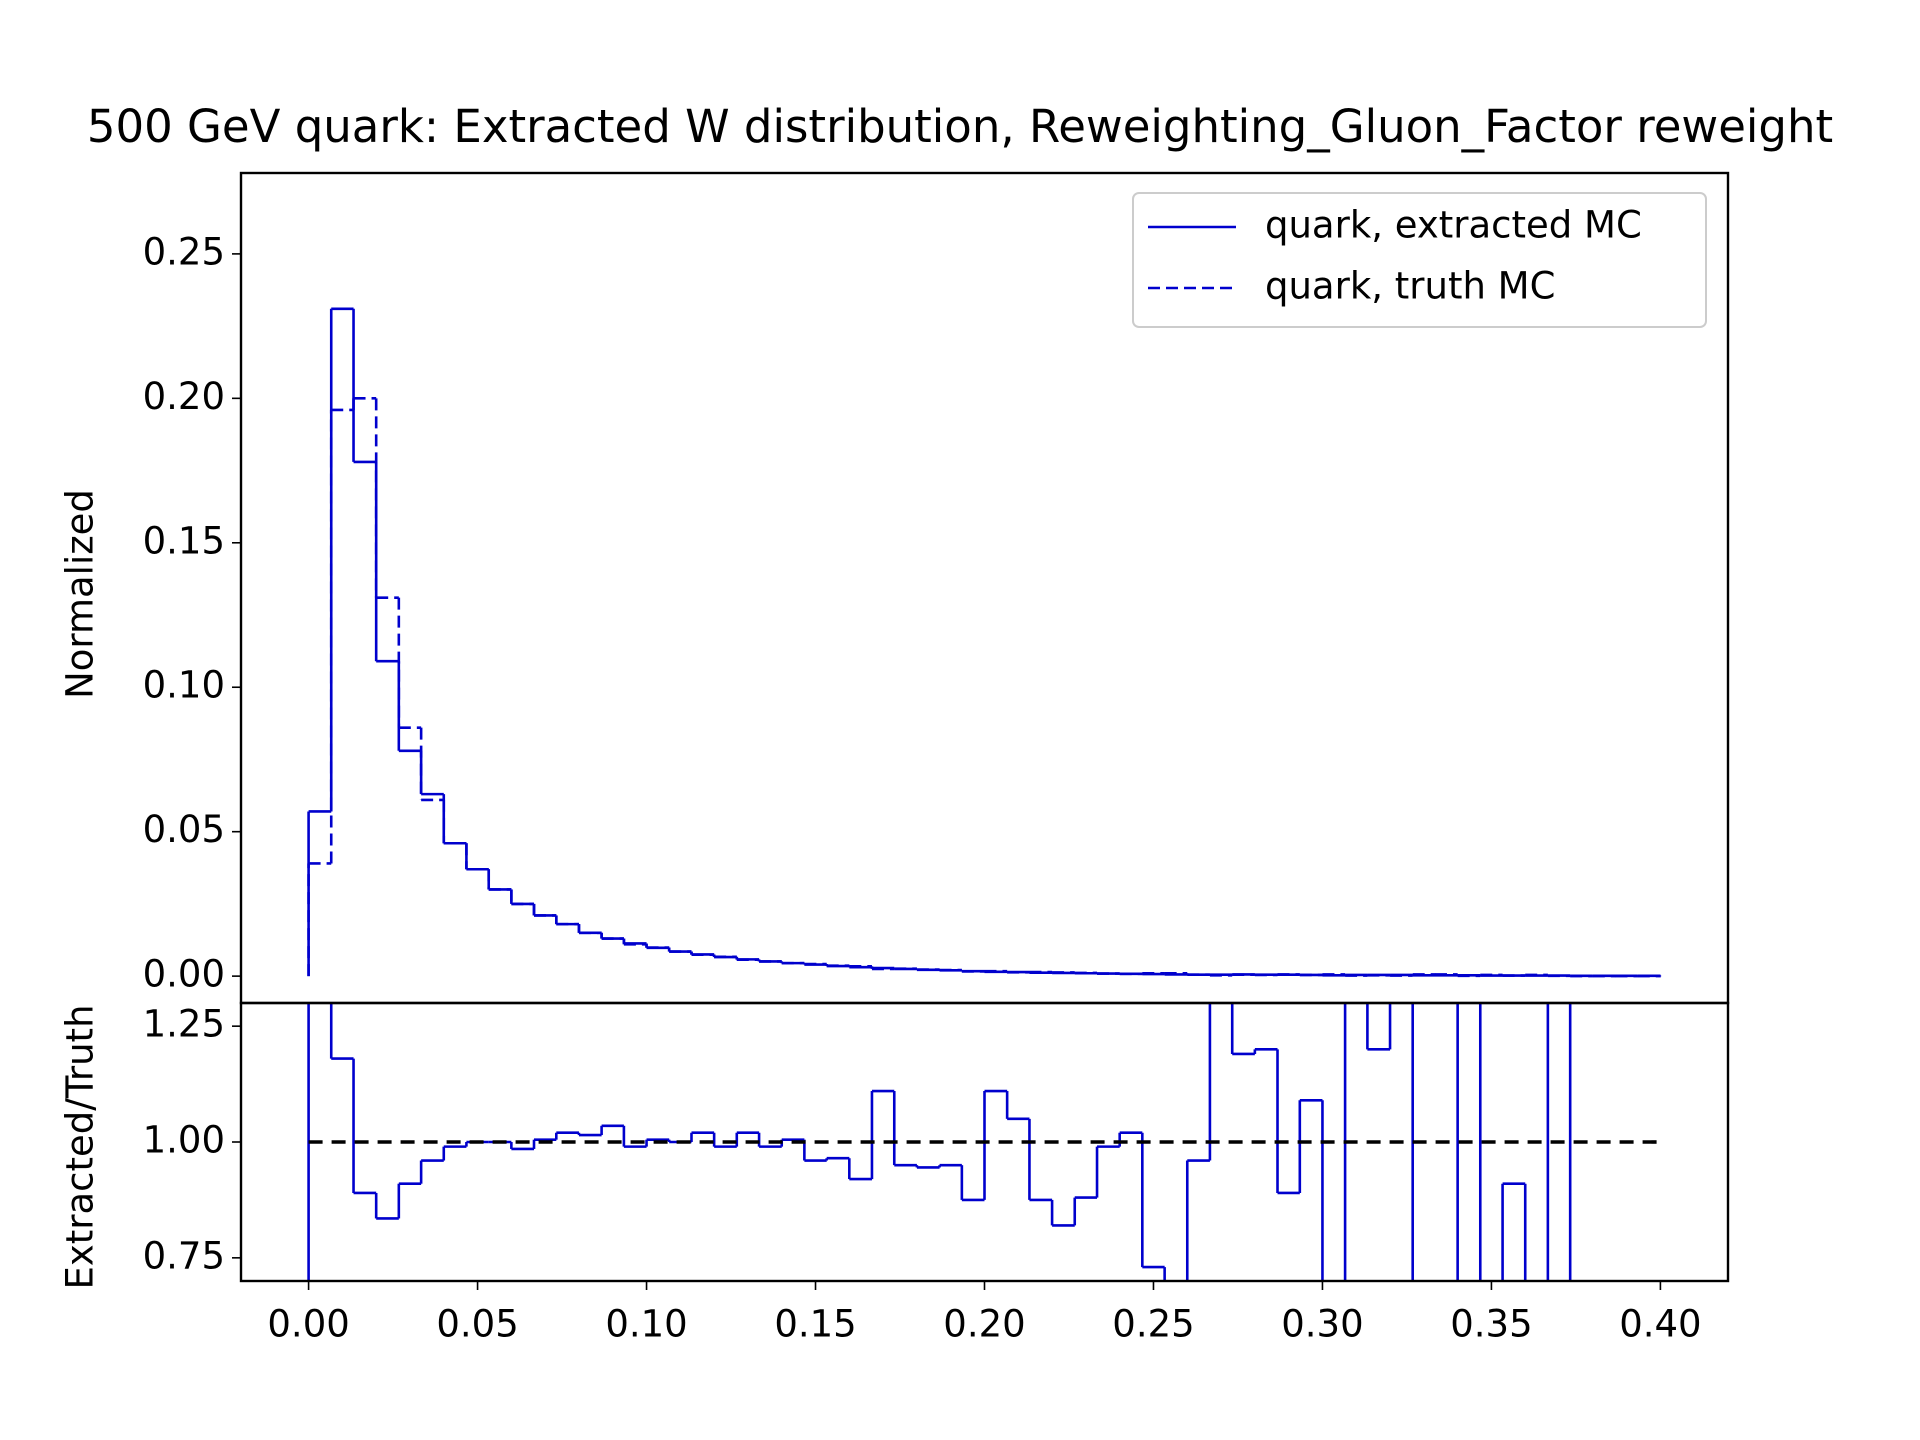 Image resolution: width=1920 pixels, height=1440 pixels. Describe the element at coordinates (1153, 1324) in the screenshot. I see `x-tick-label: 0.25` at that location.